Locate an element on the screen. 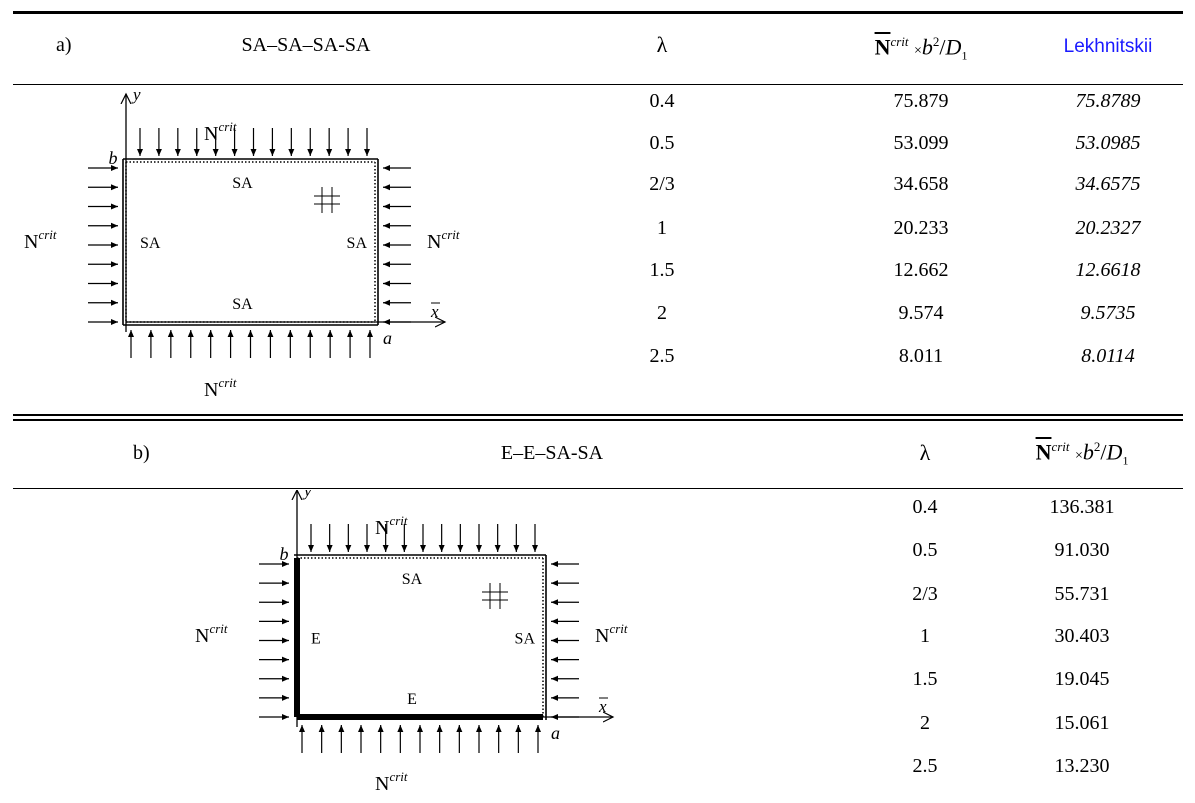 The height and width of the screenshot is (803, 1195). table-b-label: b) is located at coordinates (141, 453).